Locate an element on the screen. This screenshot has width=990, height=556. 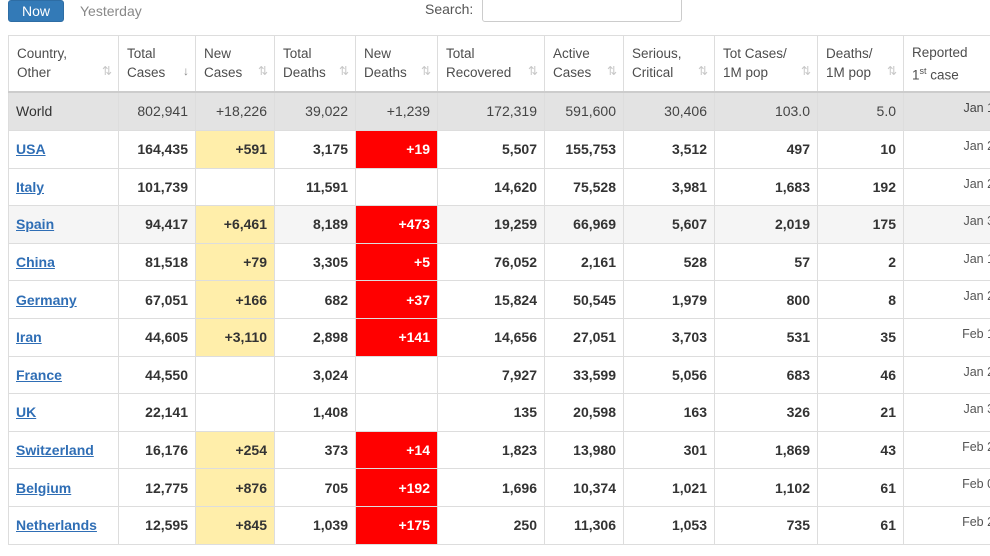
header-total-recovered: Total Recovered ⇅ is located at coordinates (491, 64).